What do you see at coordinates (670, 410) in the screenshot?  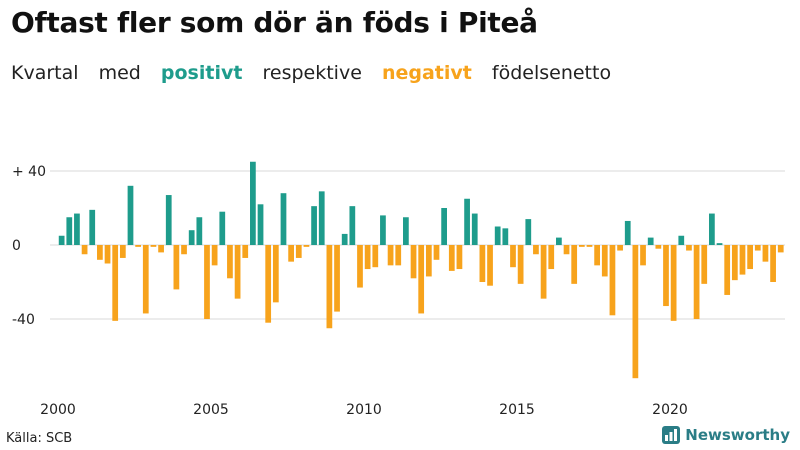 I see `x-tick-label: 2020` at bounding box center [670, 410].